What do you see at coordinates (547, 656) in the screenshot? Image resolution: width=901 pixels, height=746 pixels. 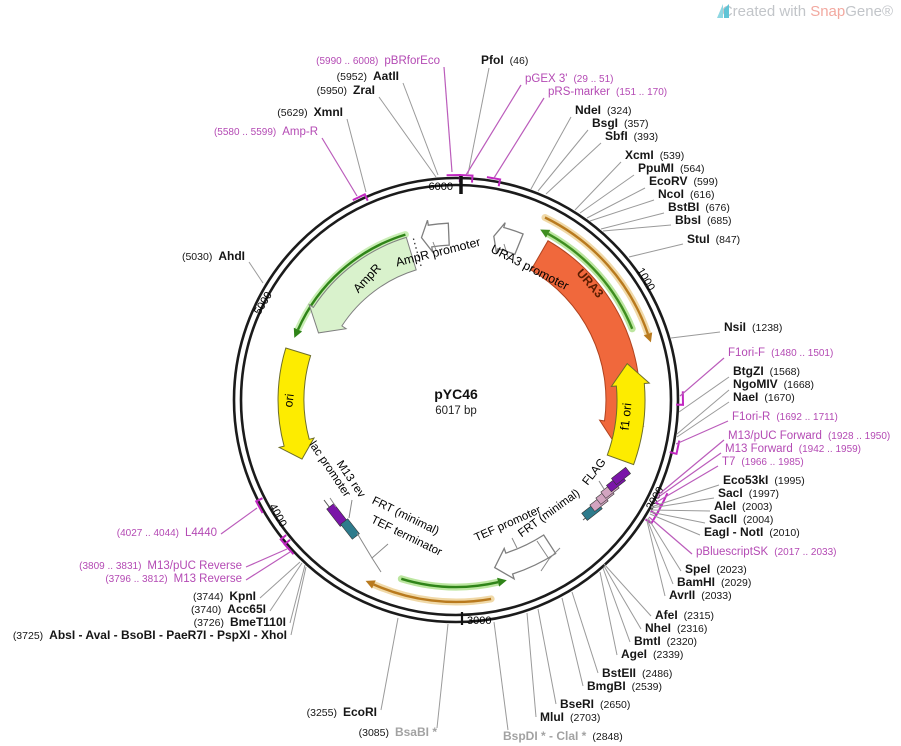 I see `callout-line-bseri` at bounding box center [547, 656].